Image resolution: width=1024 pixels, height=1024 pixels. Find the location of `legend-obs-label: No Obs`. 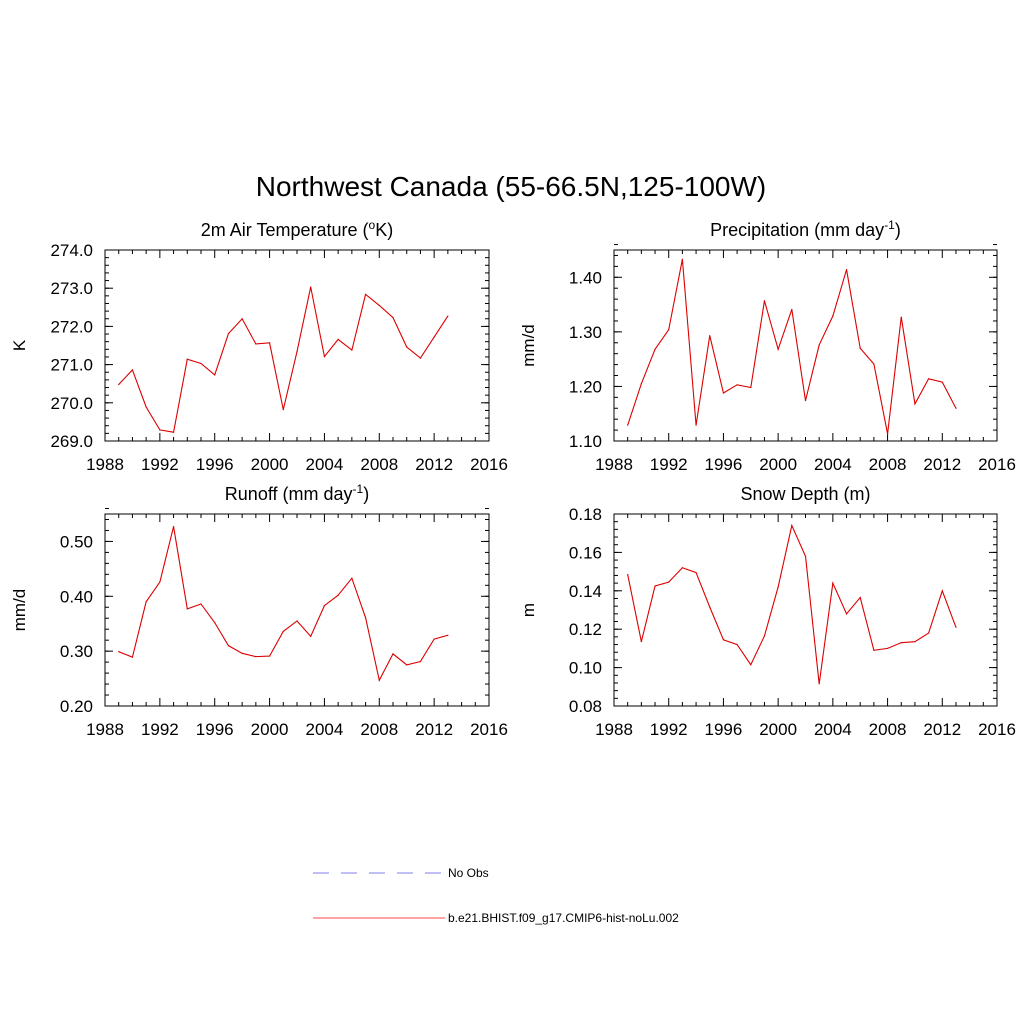

legend-obs-label: No Obs is located at coordinates (468, 873).